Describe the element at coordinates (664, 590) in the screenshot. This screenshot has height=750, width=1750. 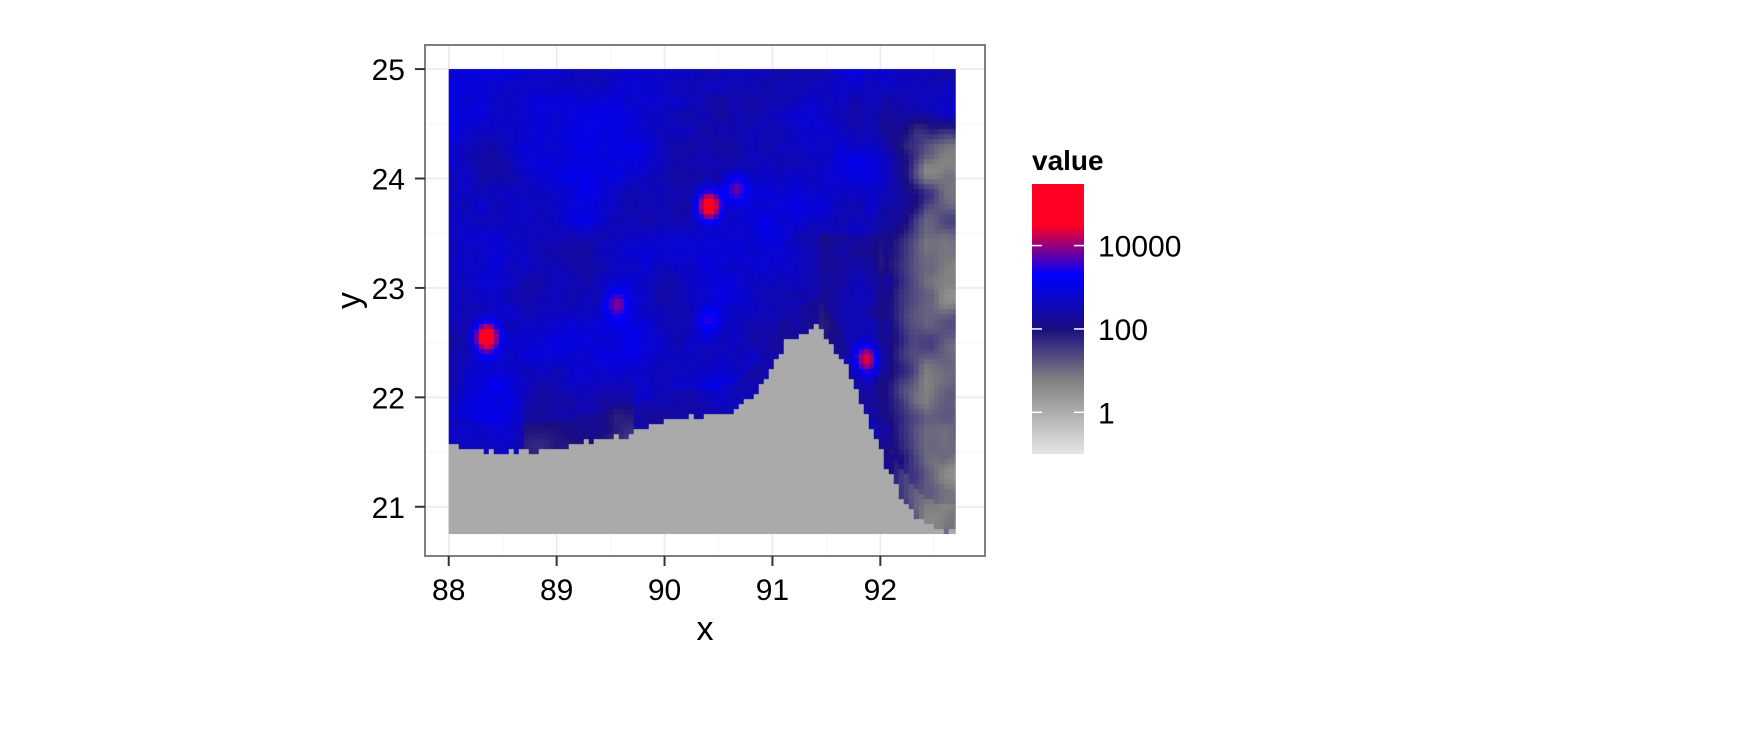
I see `x-tick-label: 90` at that location.